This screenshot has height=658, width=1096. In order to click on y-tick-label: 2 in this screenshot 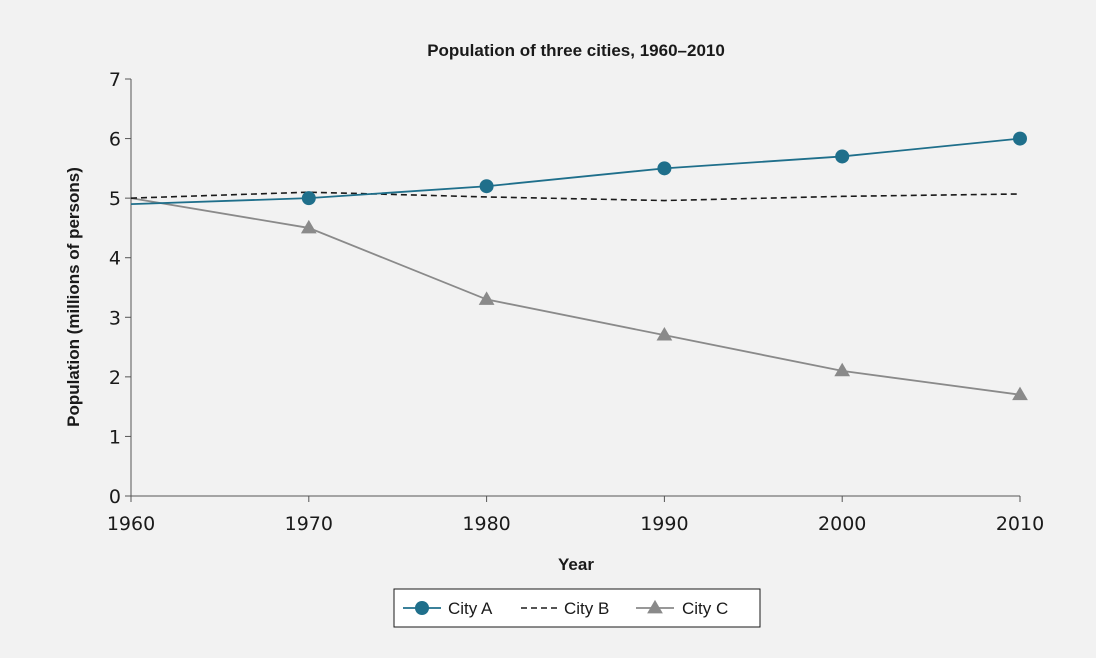, I will do `click(115, 378)`.